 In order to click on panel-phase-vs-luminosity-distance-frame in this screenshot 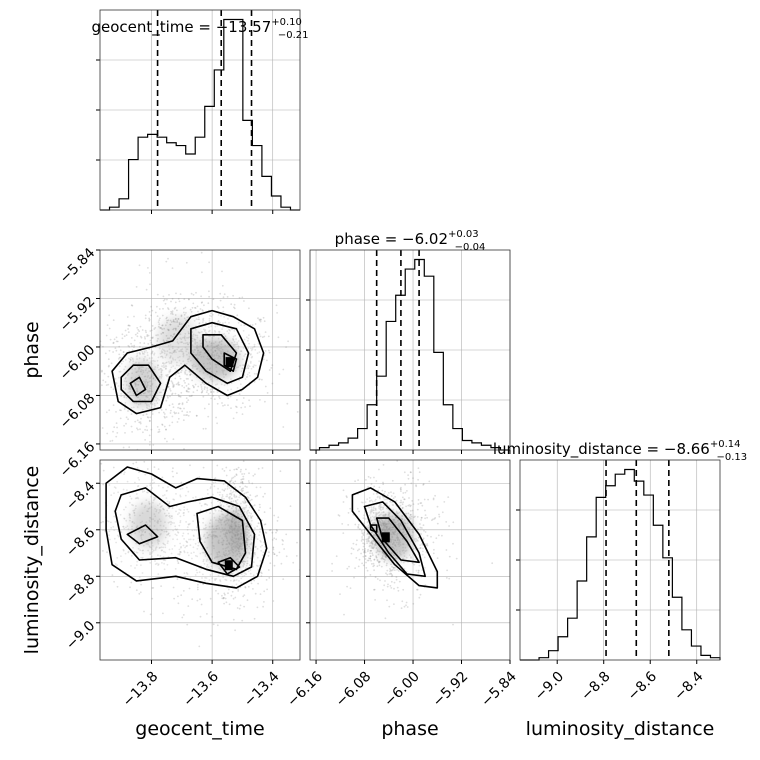, I will do `click(410, 560)`.